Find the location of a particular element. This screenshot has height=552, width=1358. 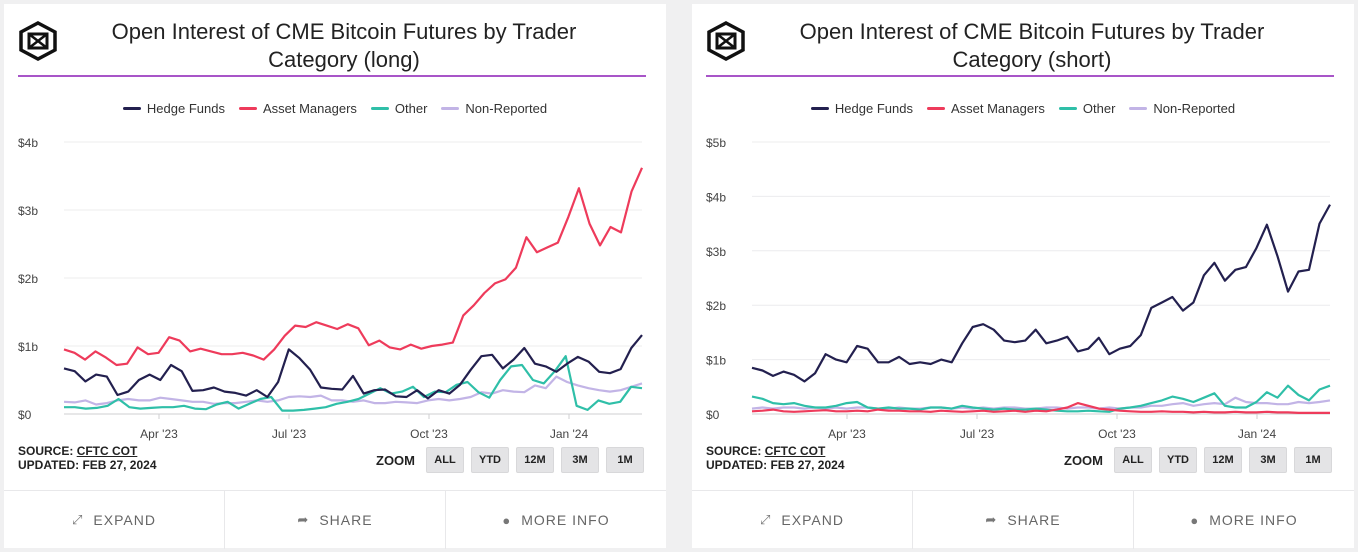

source-block: SOURCE: CFTC COT UPDATED: FEB 27, 2024 is located at coordinates (87, 458).